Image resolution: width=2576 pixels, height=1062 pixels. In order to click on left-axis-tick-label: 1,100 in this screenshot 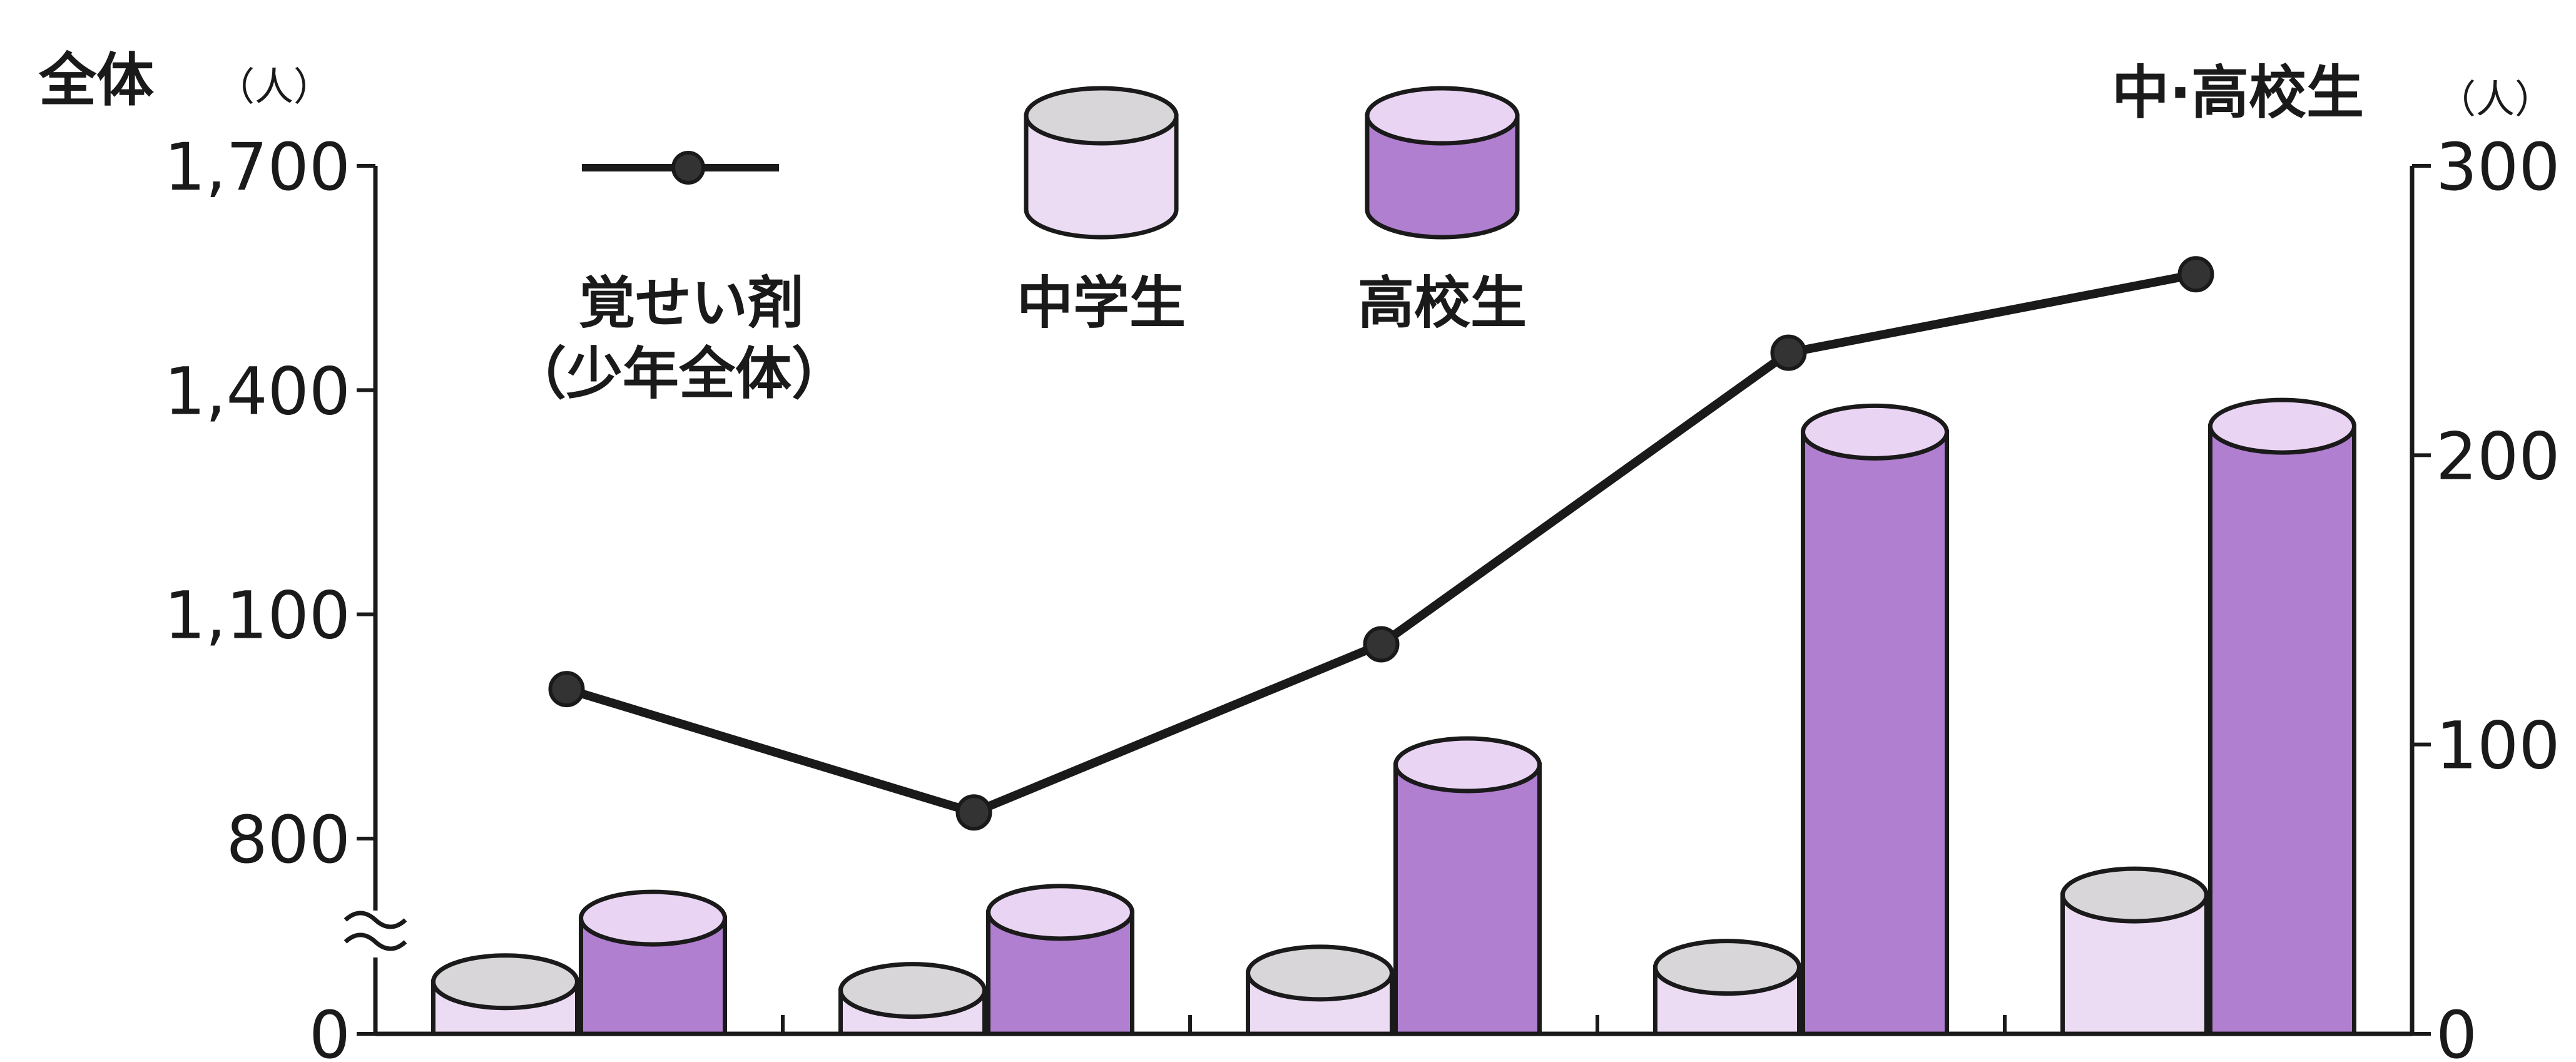, I will do `click(257, 616)`.